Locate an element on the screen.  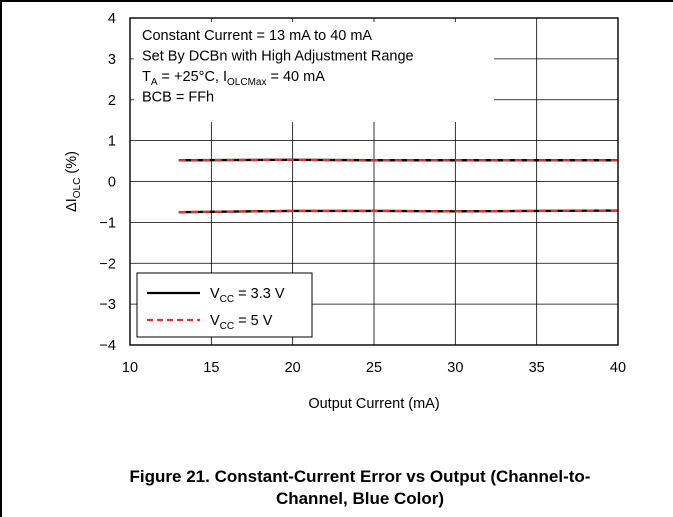
x-tick-label-10: 10 is located at coordinates (130, 368).